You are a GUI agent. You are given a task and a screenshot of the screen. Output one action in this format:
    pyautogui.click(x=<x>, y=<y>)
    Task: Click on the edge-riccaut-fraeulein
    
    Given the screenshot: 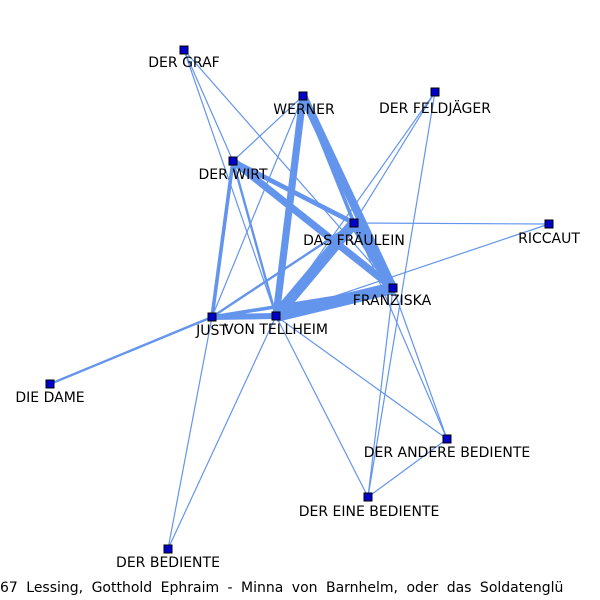 What is the action you would take?
    pyautogui.click(x=451, y=223)
    